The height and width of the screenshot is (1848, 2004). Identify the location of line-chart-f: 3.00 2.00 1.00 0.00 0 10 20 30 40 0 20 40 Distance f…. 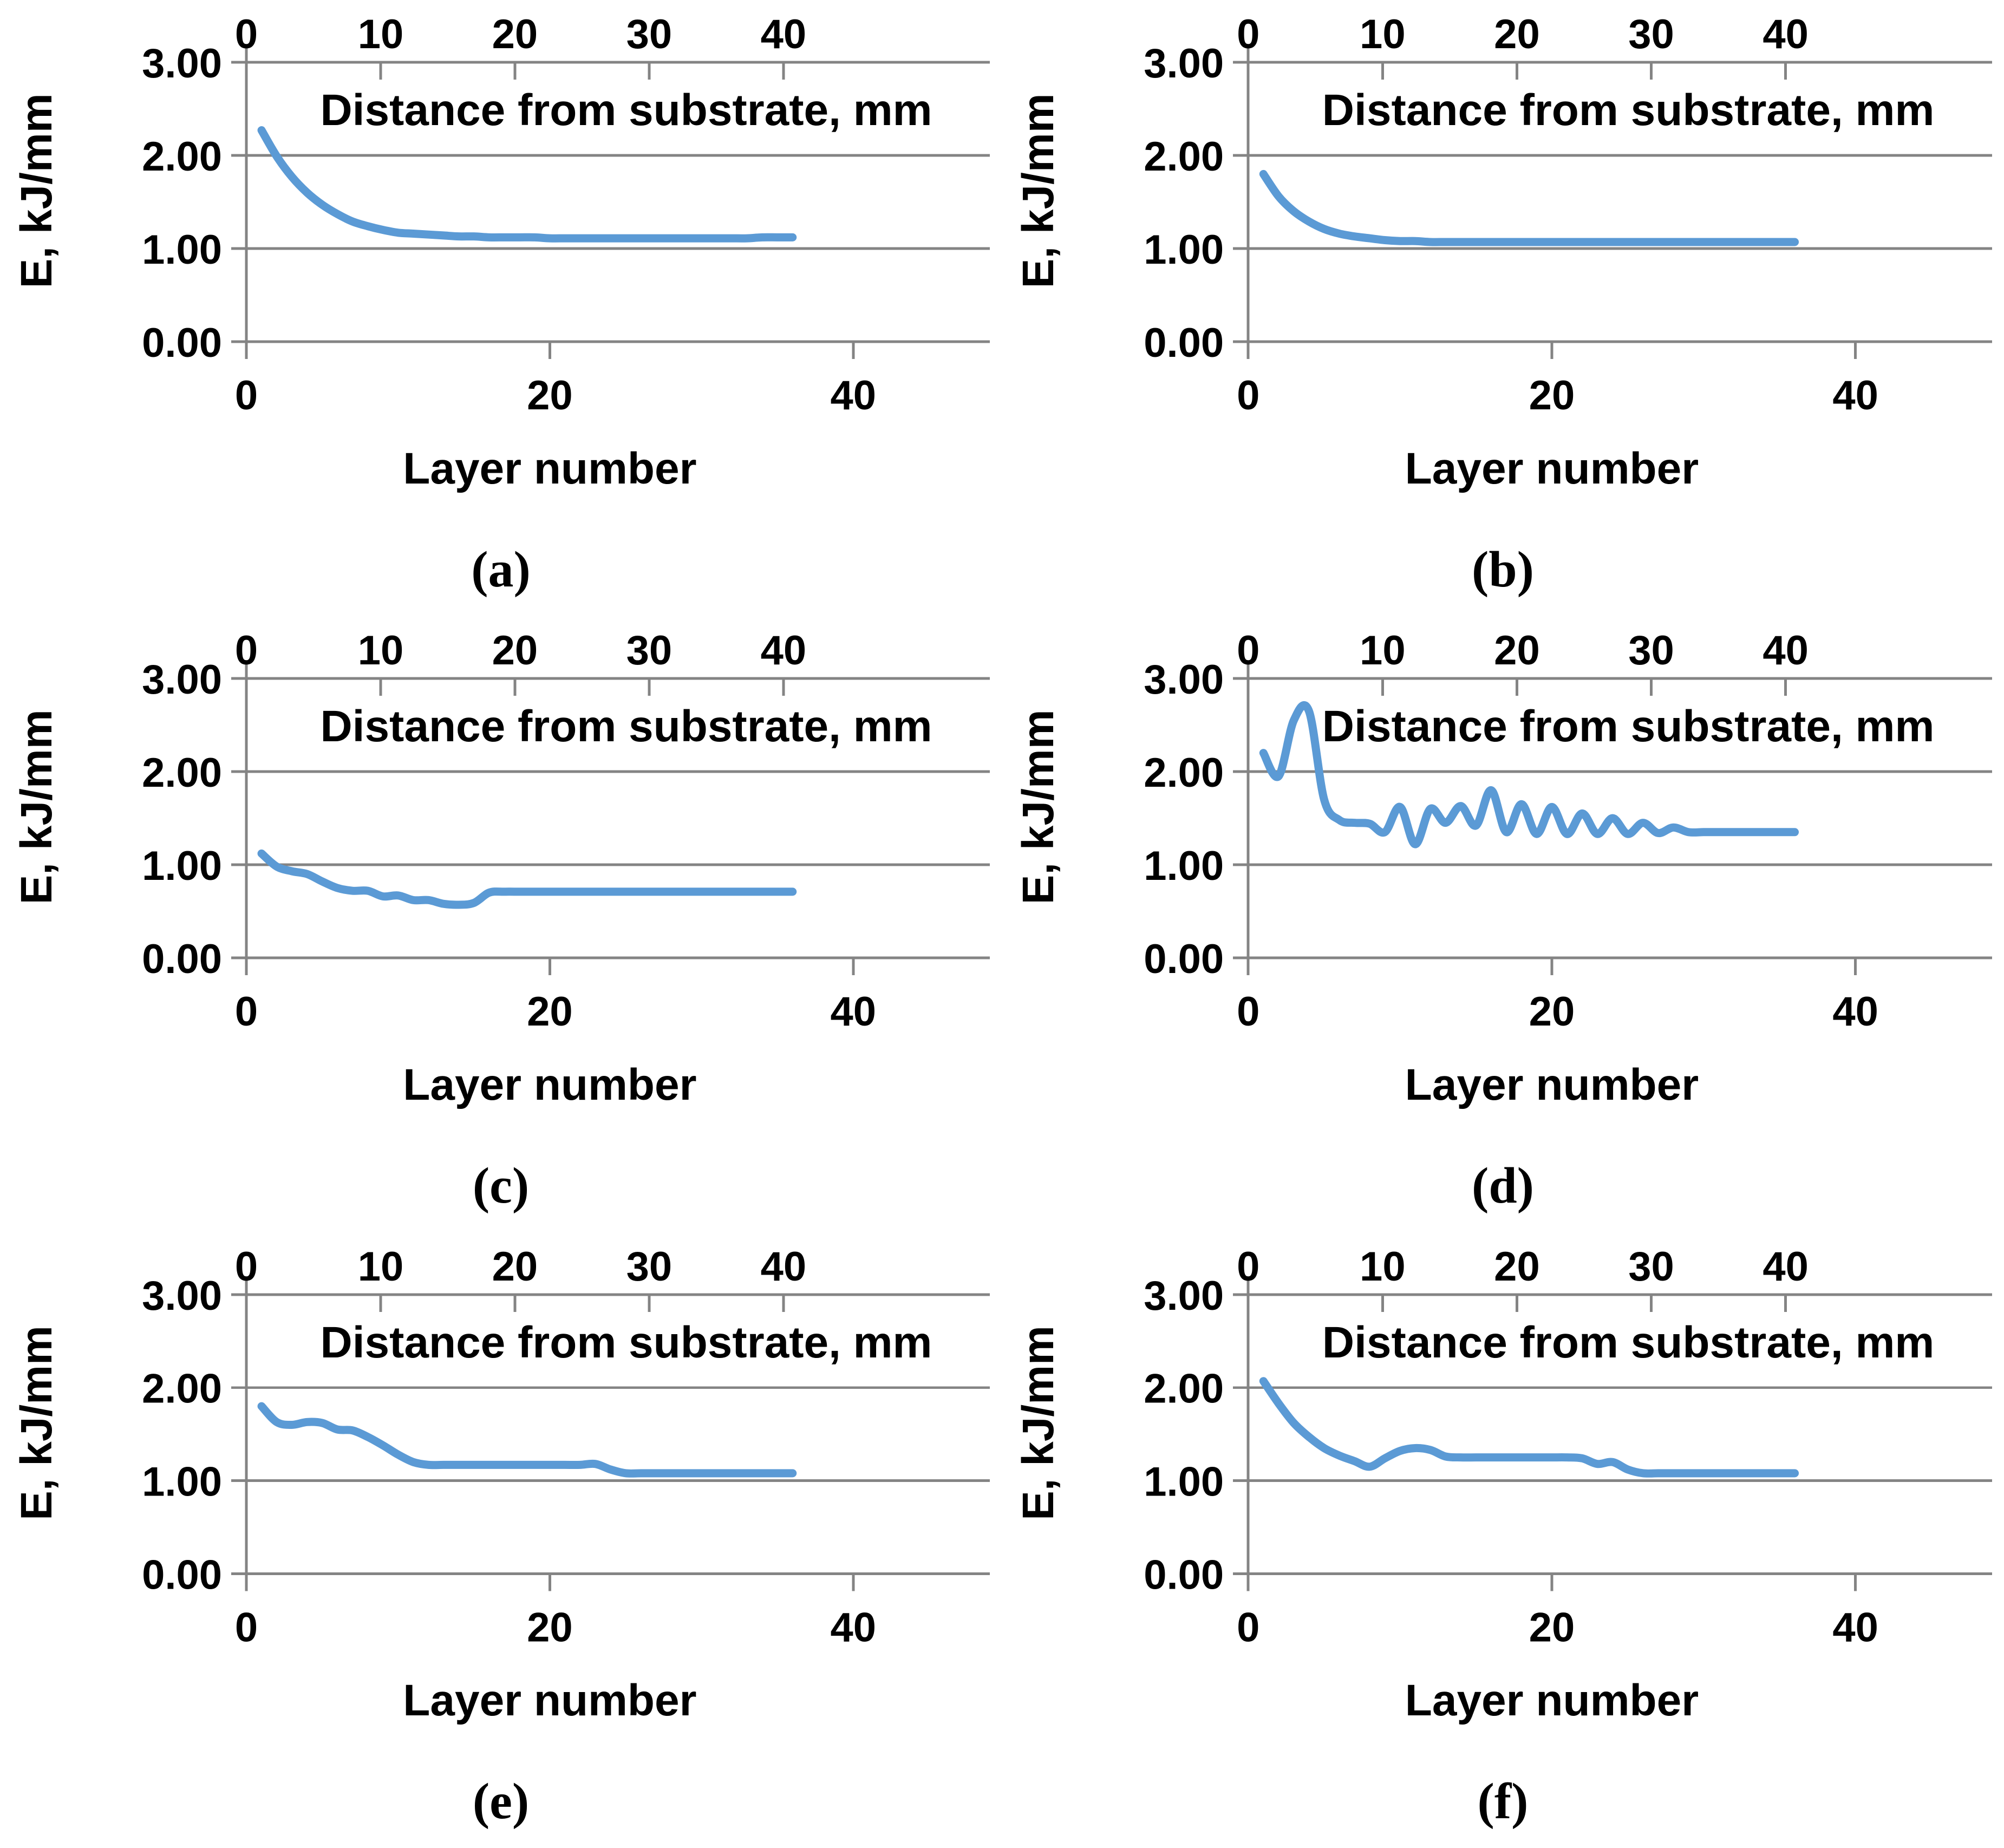
(1503, 1484).